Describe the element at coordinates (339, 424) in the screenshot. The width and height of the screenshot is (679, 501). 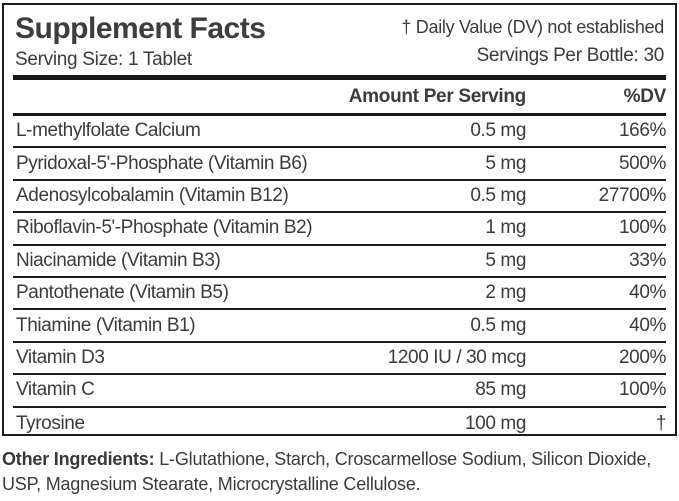
I see `nutrient-row: Tyrosine 100 mg †` at that location.